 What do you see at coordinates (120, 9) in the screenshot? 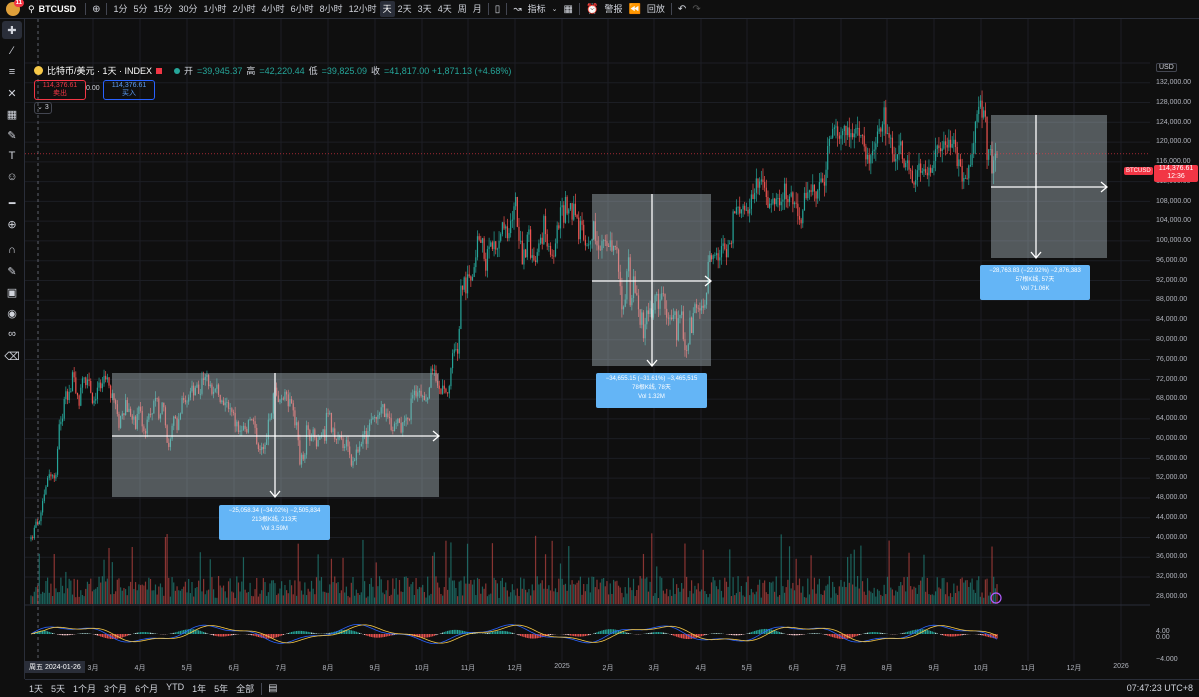
I see `interval-0: 1分` at bounding box center [120, 9].